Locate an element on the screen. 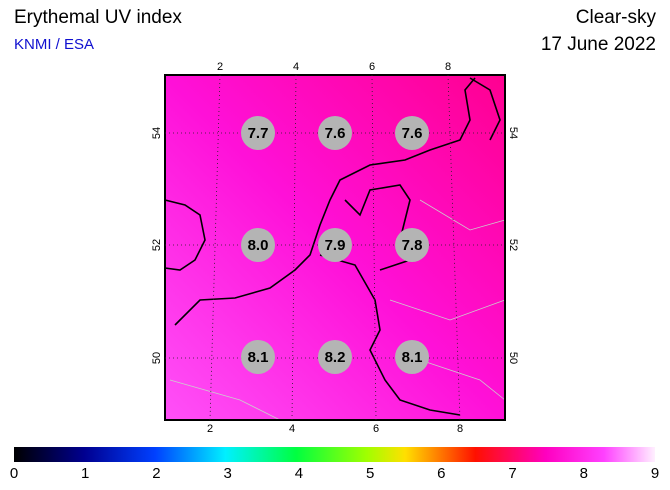  lat-label-right: 50 is located at coordinates (513, 358).